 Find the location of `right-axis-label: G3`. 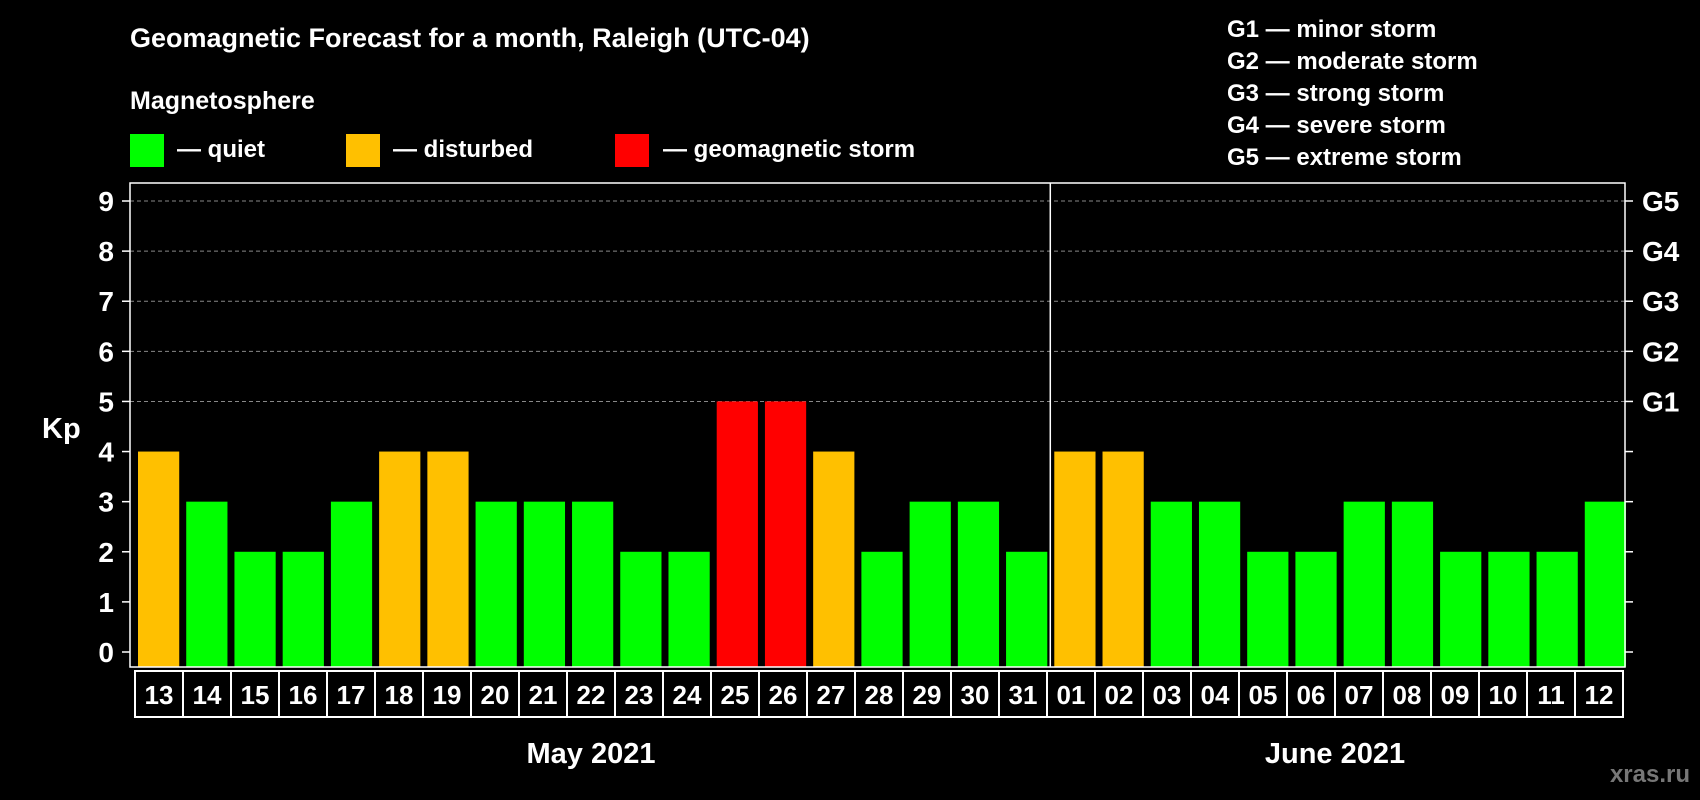

right-axis-label: G3 is located at coordinates (1660, 301).